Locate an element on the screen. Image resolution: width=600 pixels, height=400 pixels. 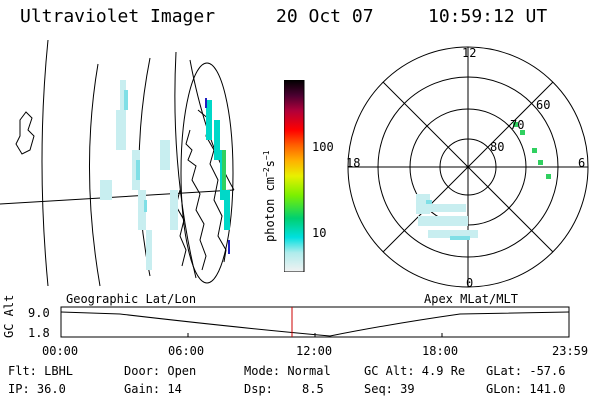
glon-info: GLon: 141.0 is located at coordinates (526, 389).